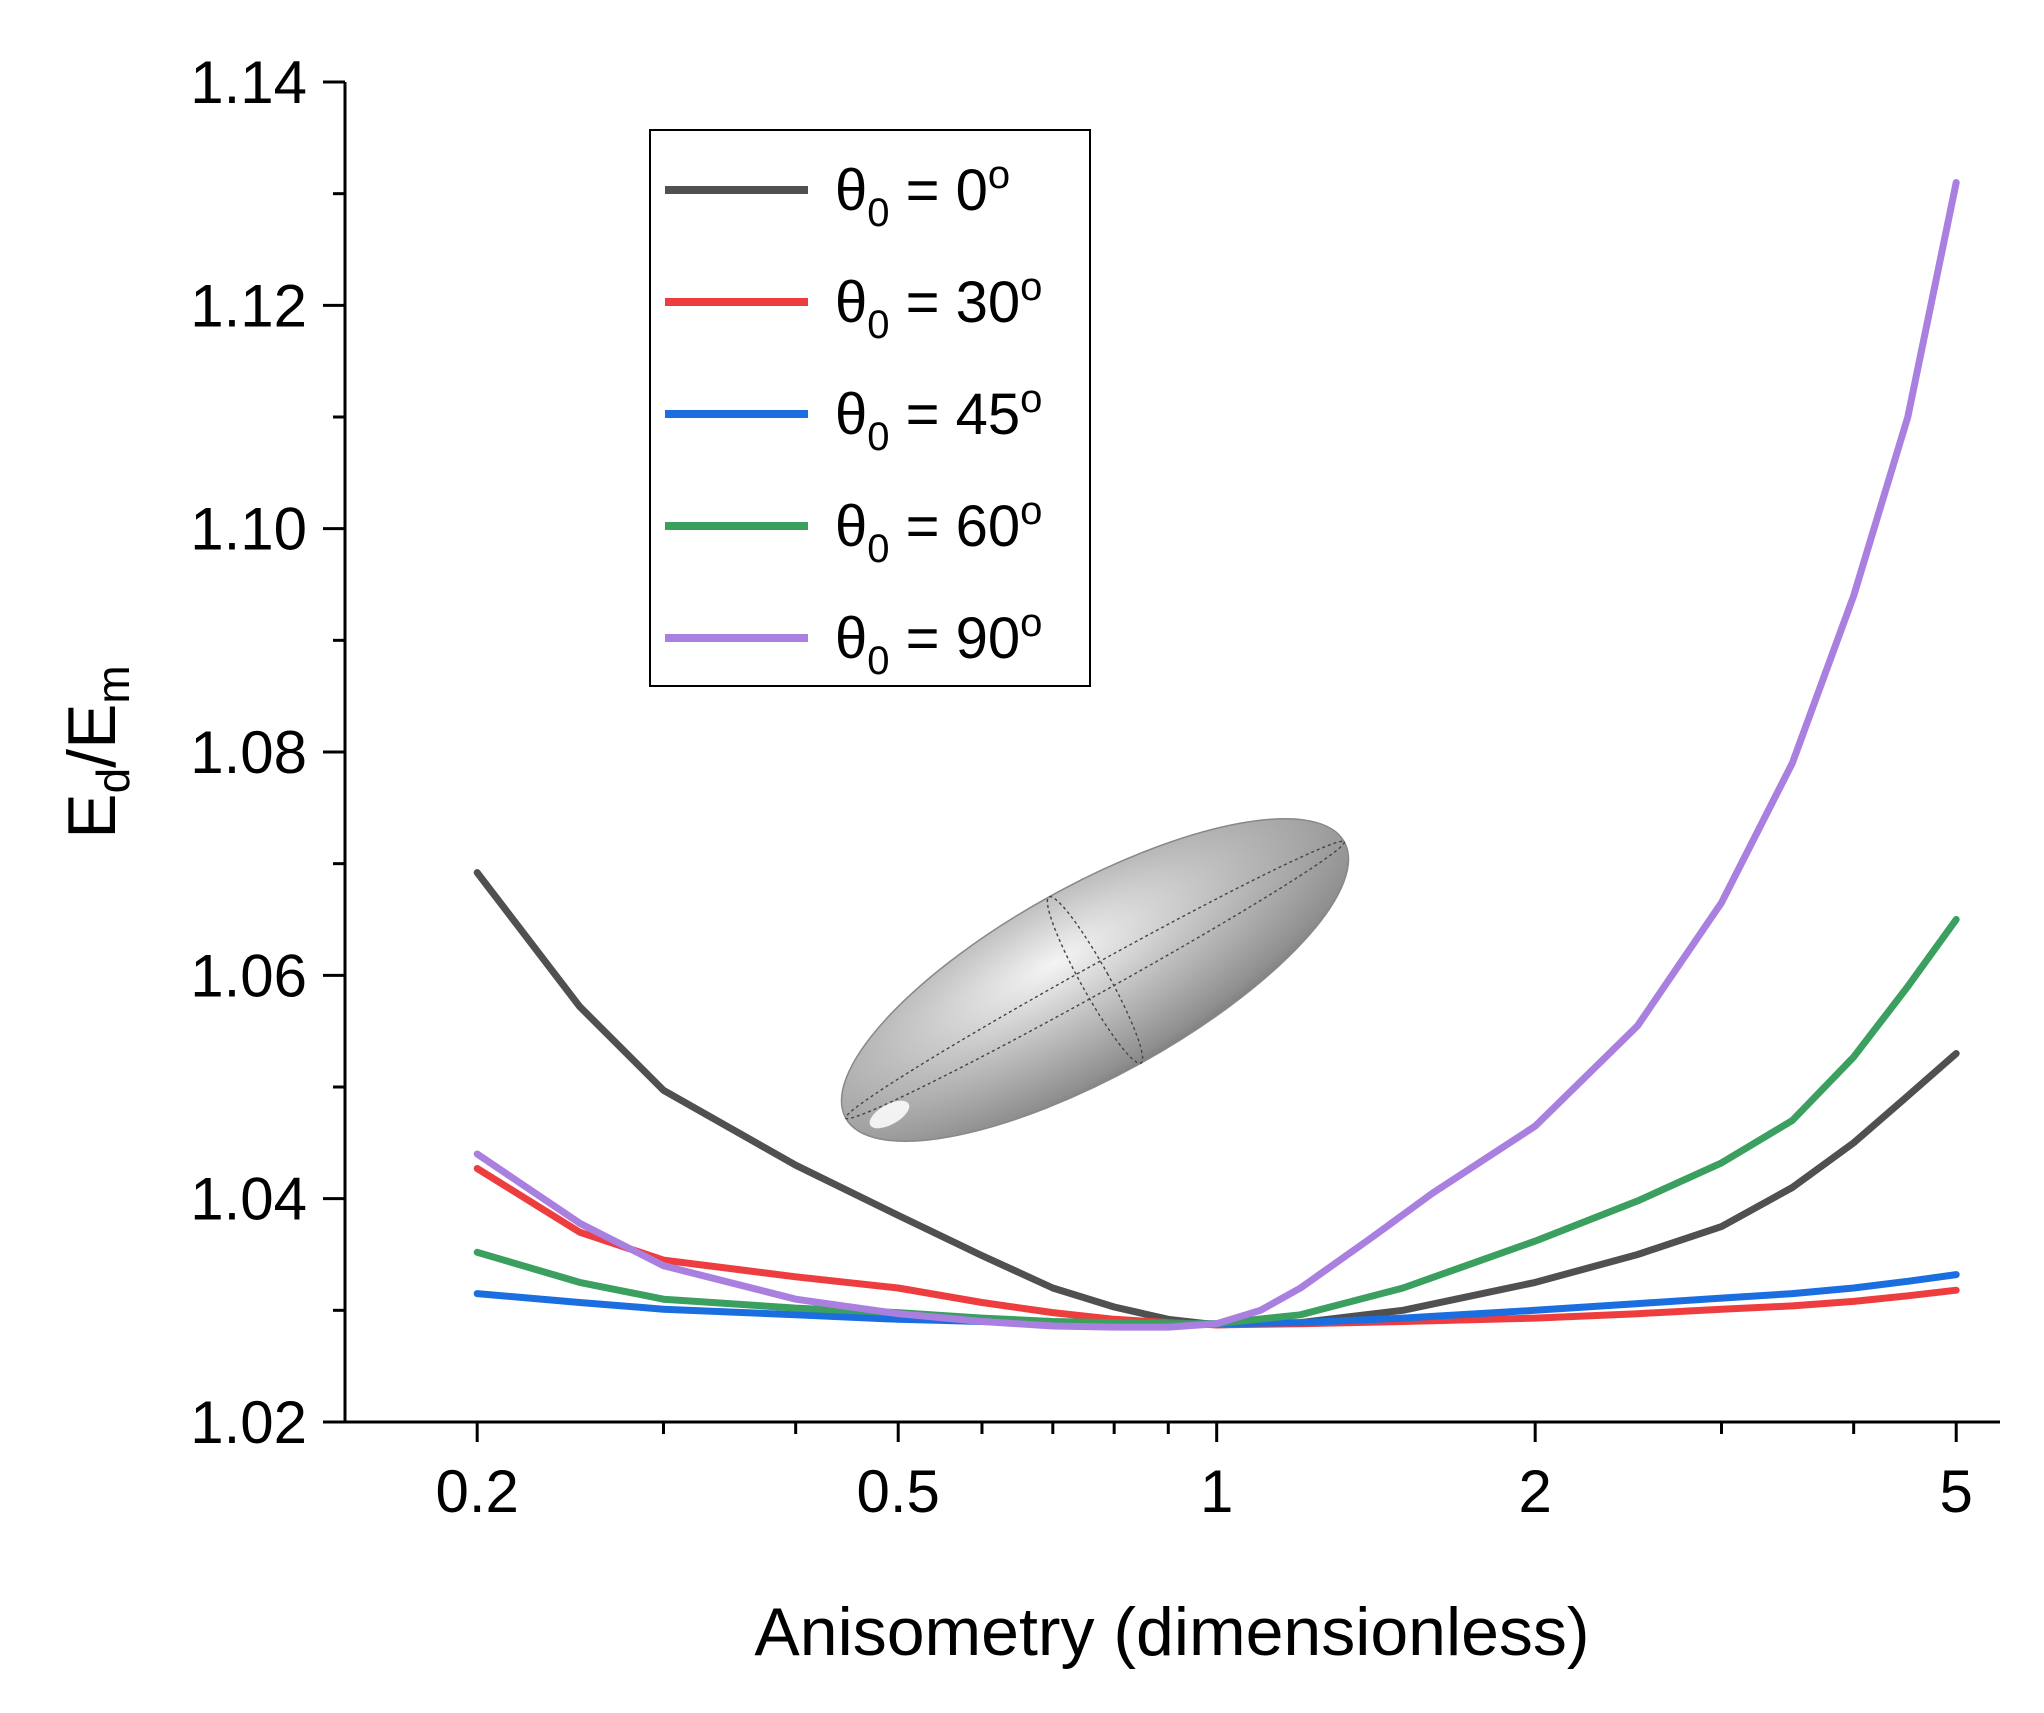  What do you see at coordinates (1956, 1491) in the screenshot?
I see `x-tick-label: 5` at bounding box center [1956, 1491].